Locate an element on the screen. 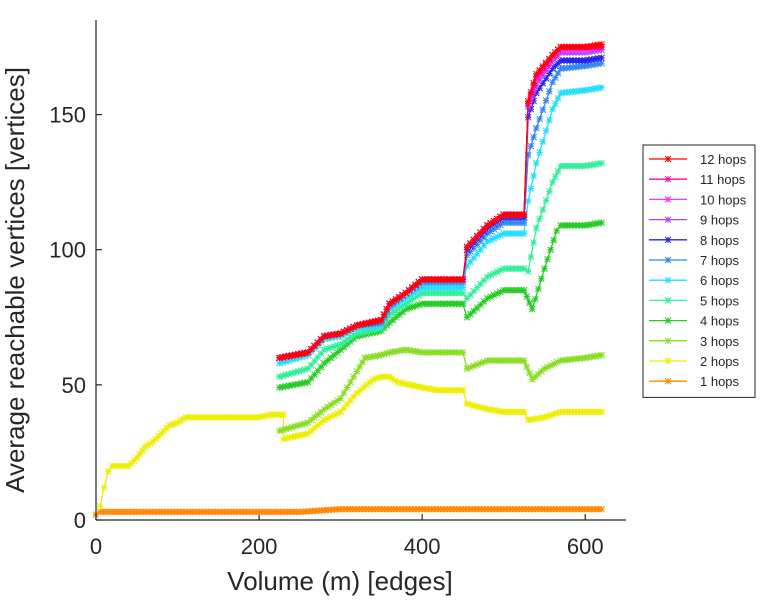  legend-label: 2 hops is located at coordinates (720, 361).